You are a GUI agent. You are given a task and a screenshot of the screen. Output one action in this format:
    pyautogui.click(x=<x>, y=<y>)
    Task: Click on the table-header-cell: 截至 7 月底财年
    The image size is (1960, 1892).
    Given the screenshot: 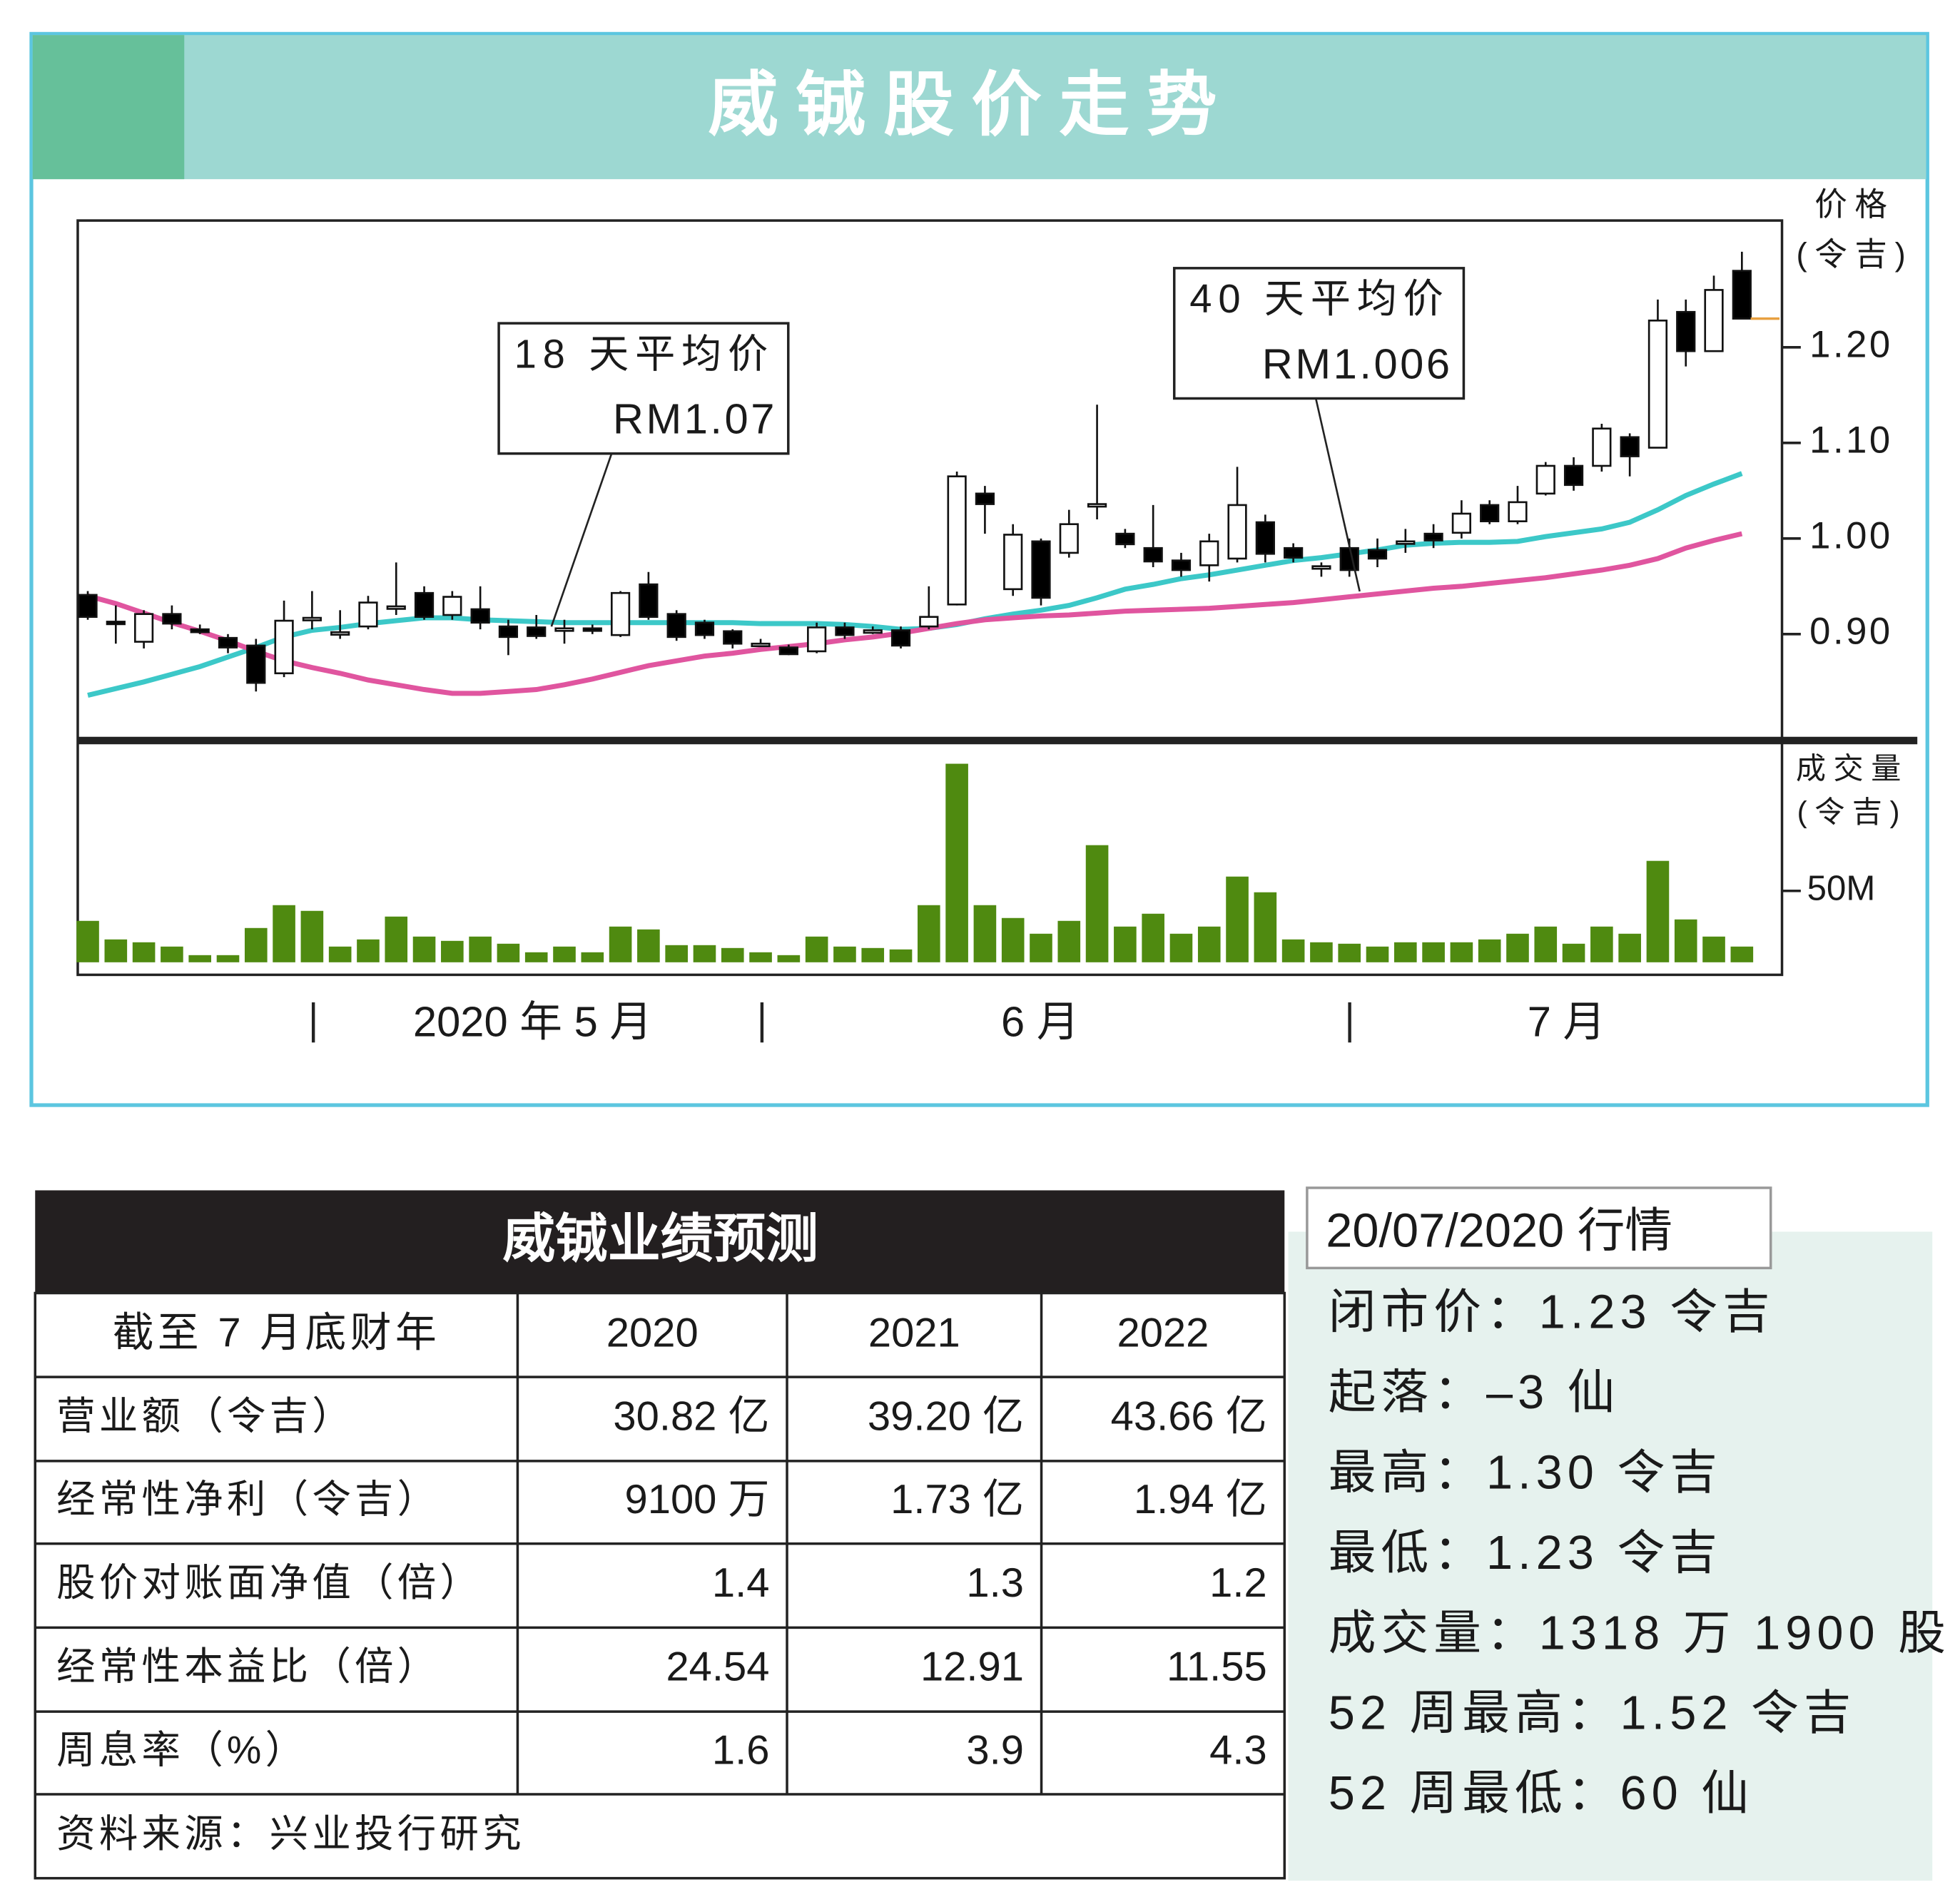 What is the action you would take?
    pyautogui.click(x=276, y=1334)
    